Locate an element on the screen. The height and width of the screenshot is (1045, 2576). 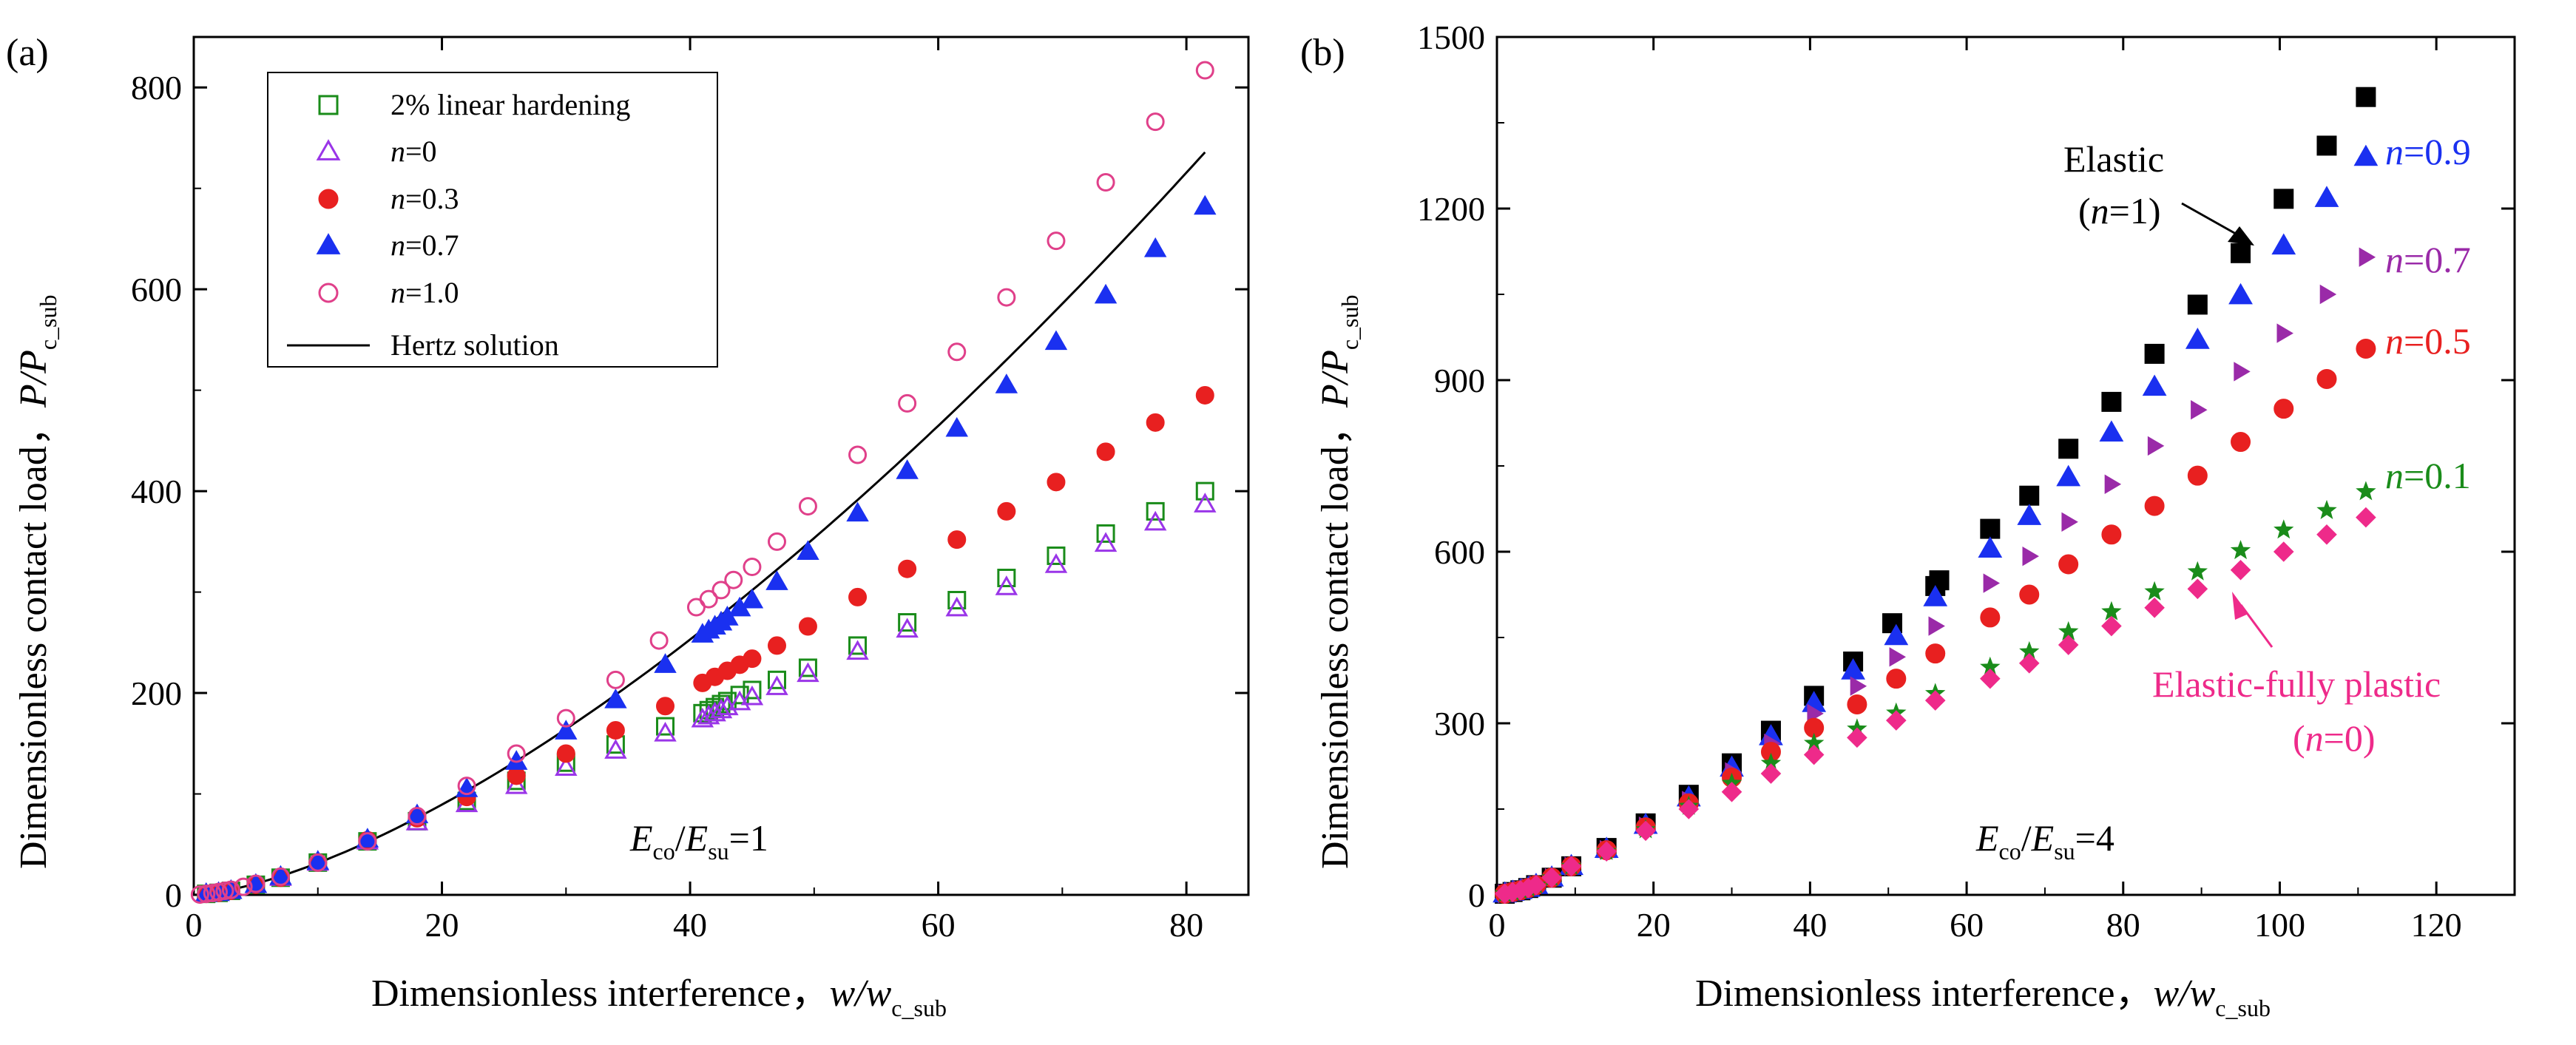
panel-b-x-axis-label: Dimensionless interference，w/wc_sub is located at coordinates (1983, 997).